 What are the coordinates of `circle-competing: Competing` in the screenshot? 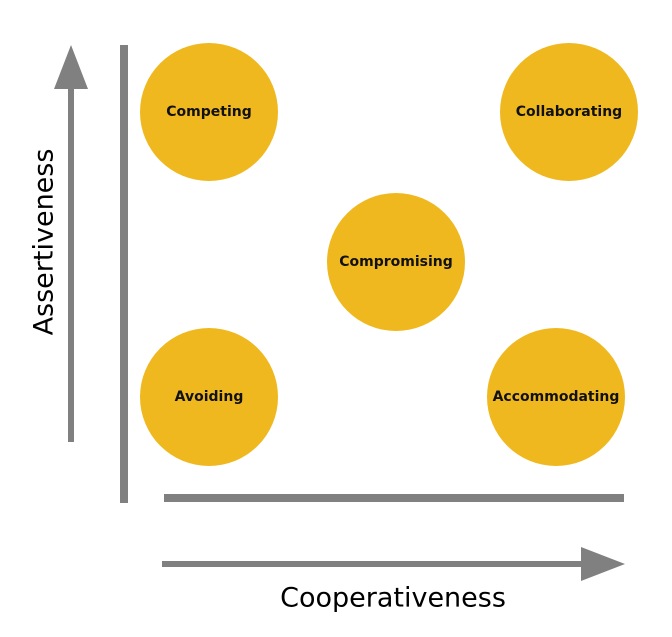 It's located at (209, 112).